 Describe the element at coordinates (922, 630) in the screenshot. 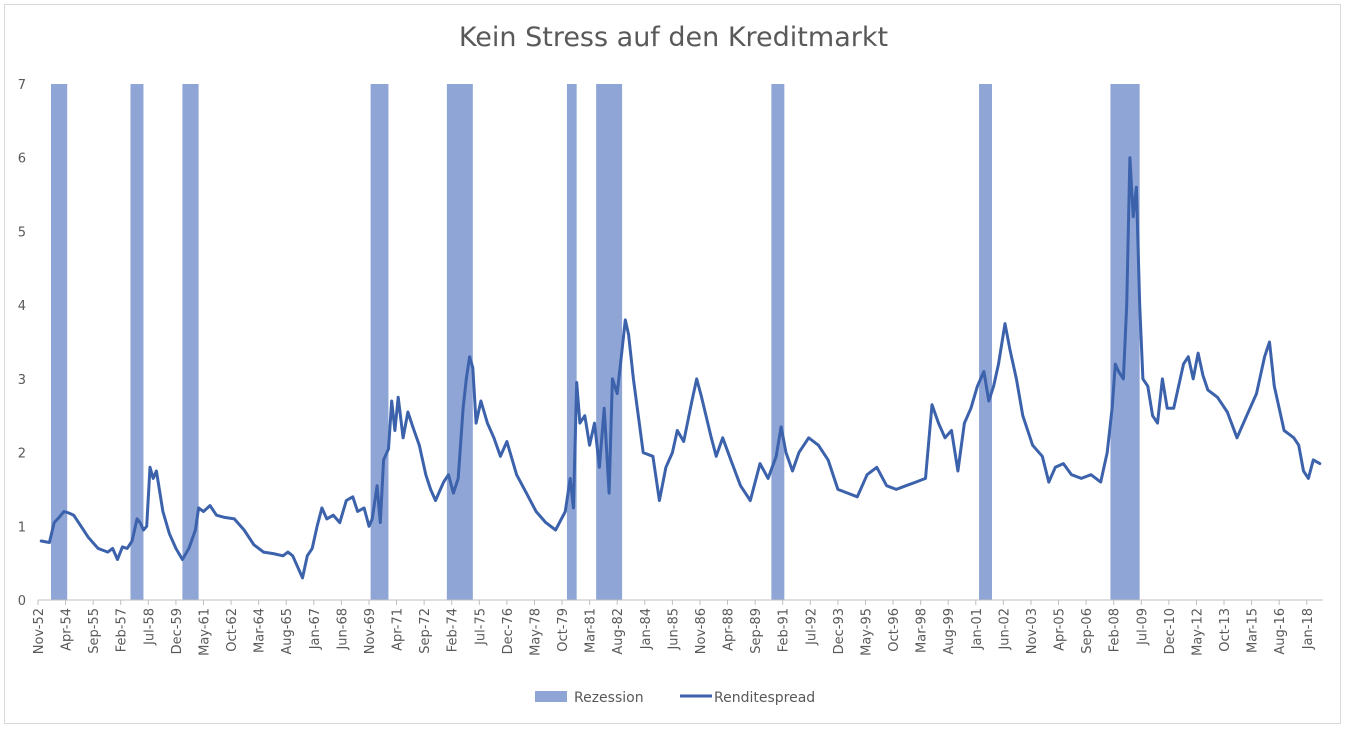

I see `x-tick-label: Mar-98` at that location.